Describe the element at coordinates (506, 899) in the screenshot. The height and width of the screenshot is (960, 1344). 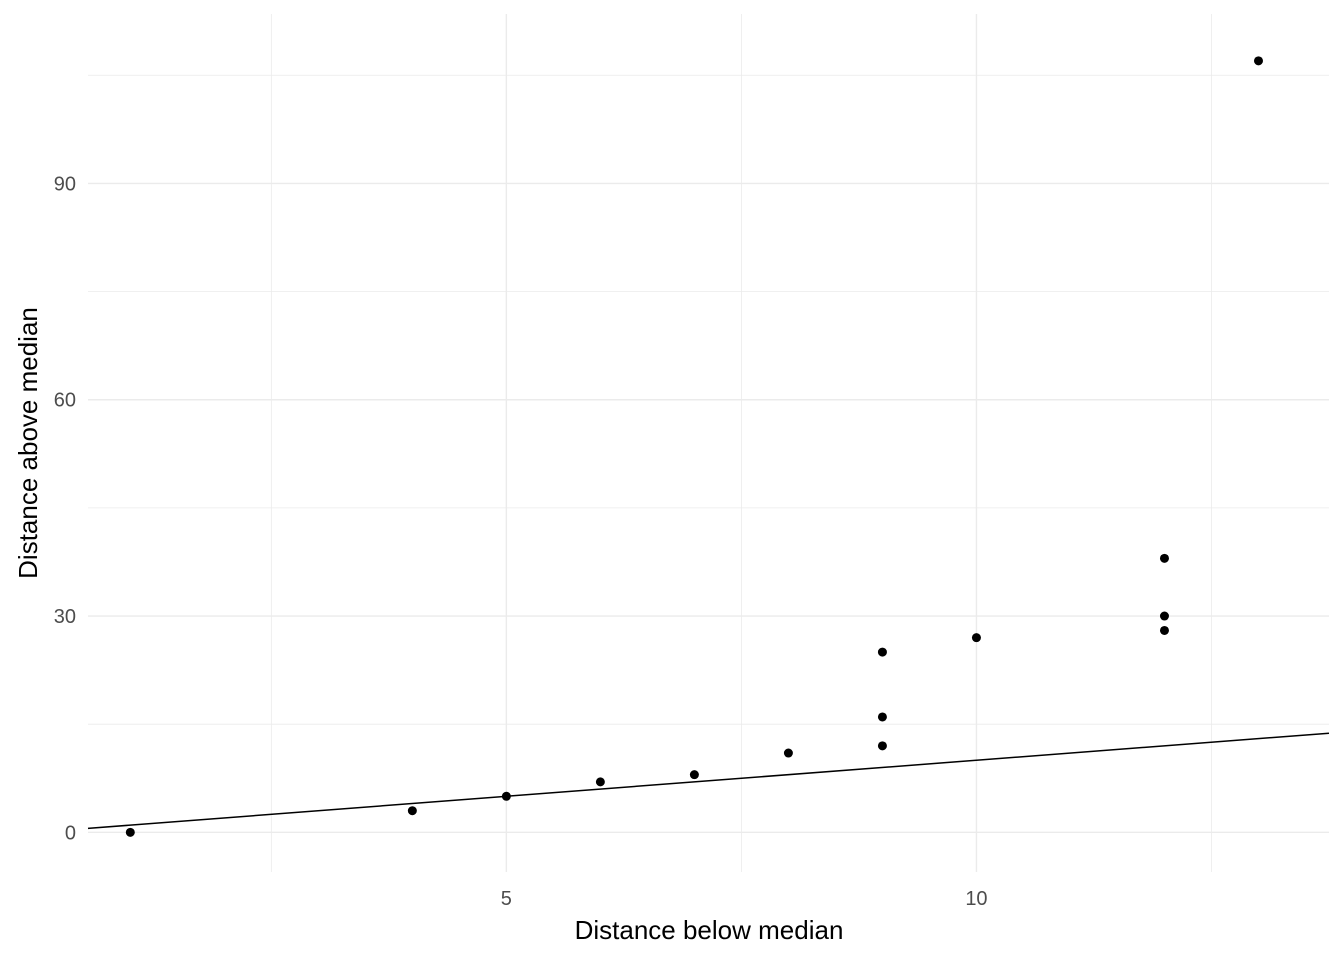
I see `x-tick-label: 5` at that location.